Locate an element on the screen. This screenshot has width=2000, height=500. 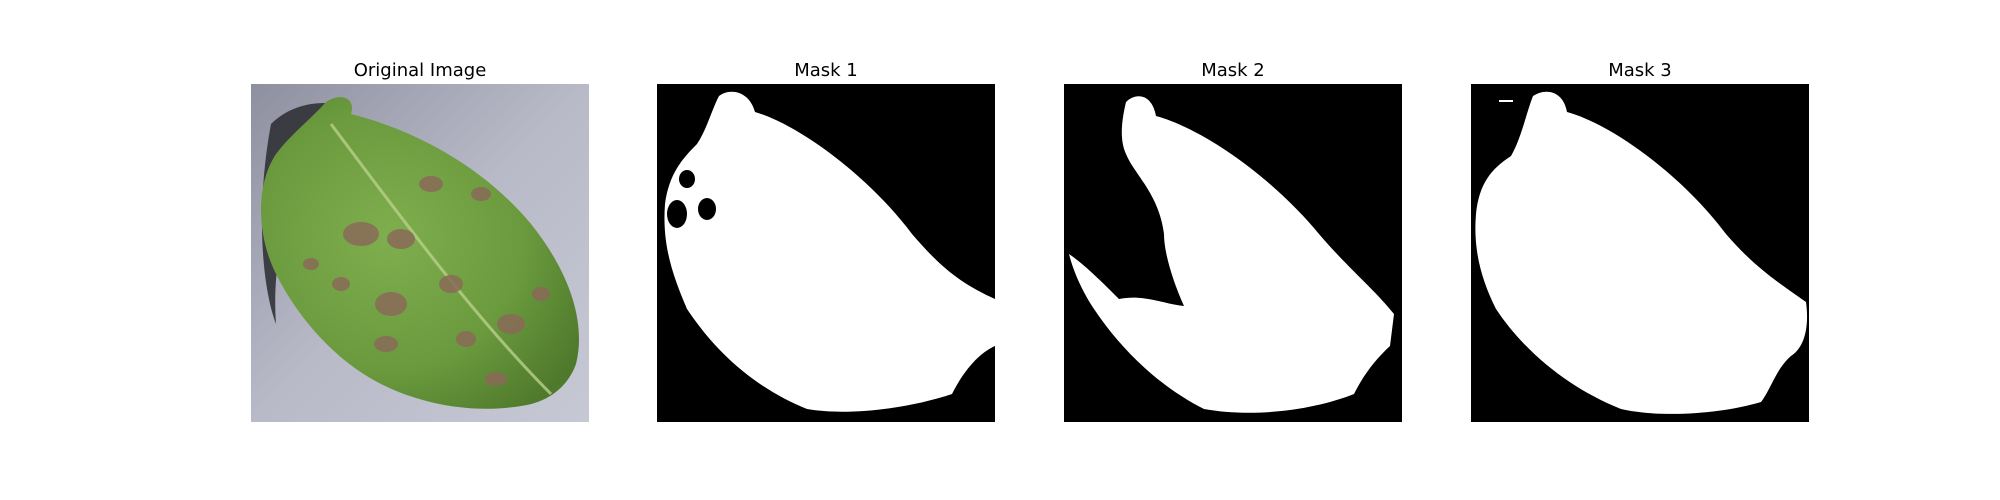
original-leaf-photo is located at coordinates (420, 253).